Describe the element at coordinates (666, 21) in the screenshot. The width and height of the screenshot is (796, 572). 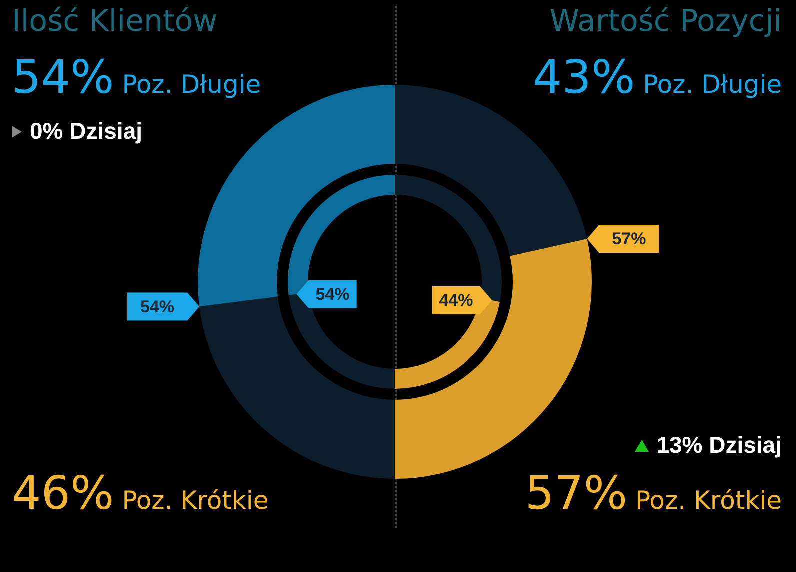
I see `chart-title: Wartość Pozycji` at that location.